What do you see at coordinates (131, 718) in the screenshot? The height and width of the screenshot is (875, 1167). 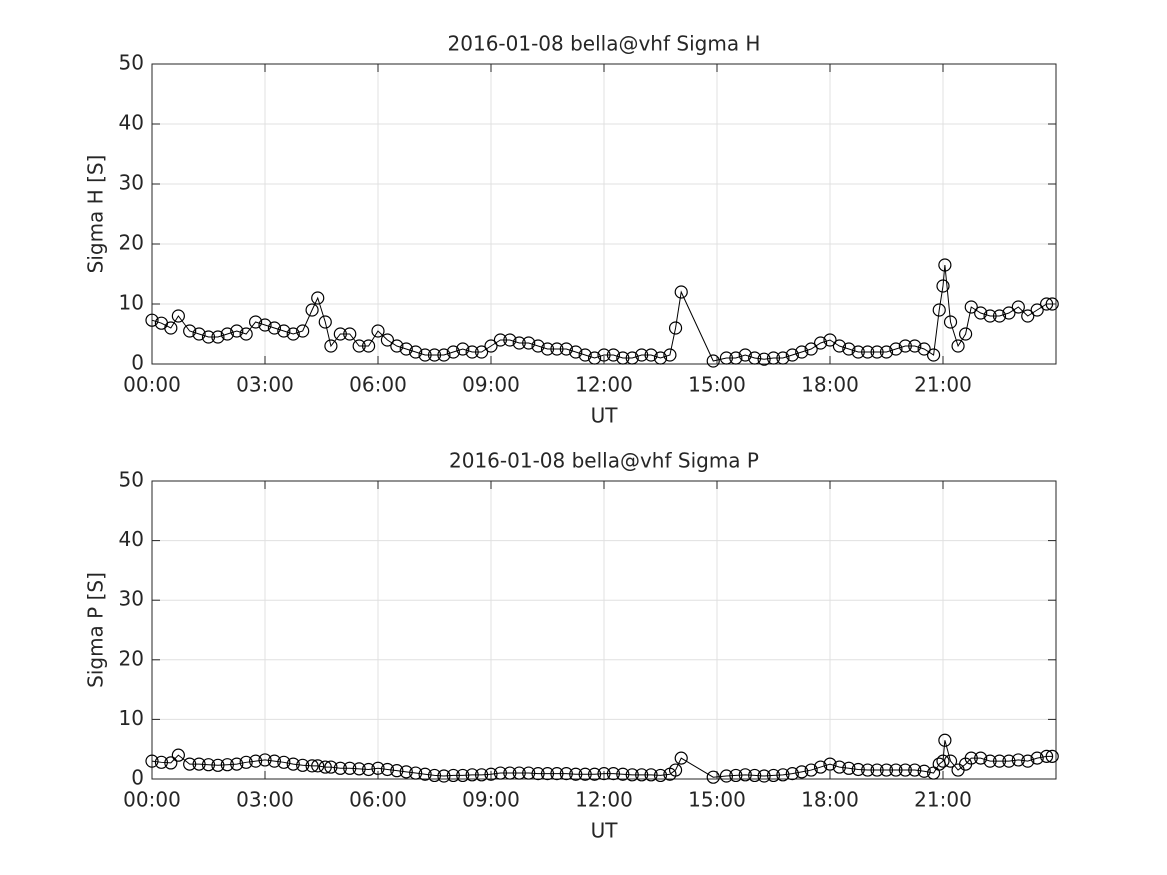 I see `y-tick-label: 10` at bounding box center [131, 718].